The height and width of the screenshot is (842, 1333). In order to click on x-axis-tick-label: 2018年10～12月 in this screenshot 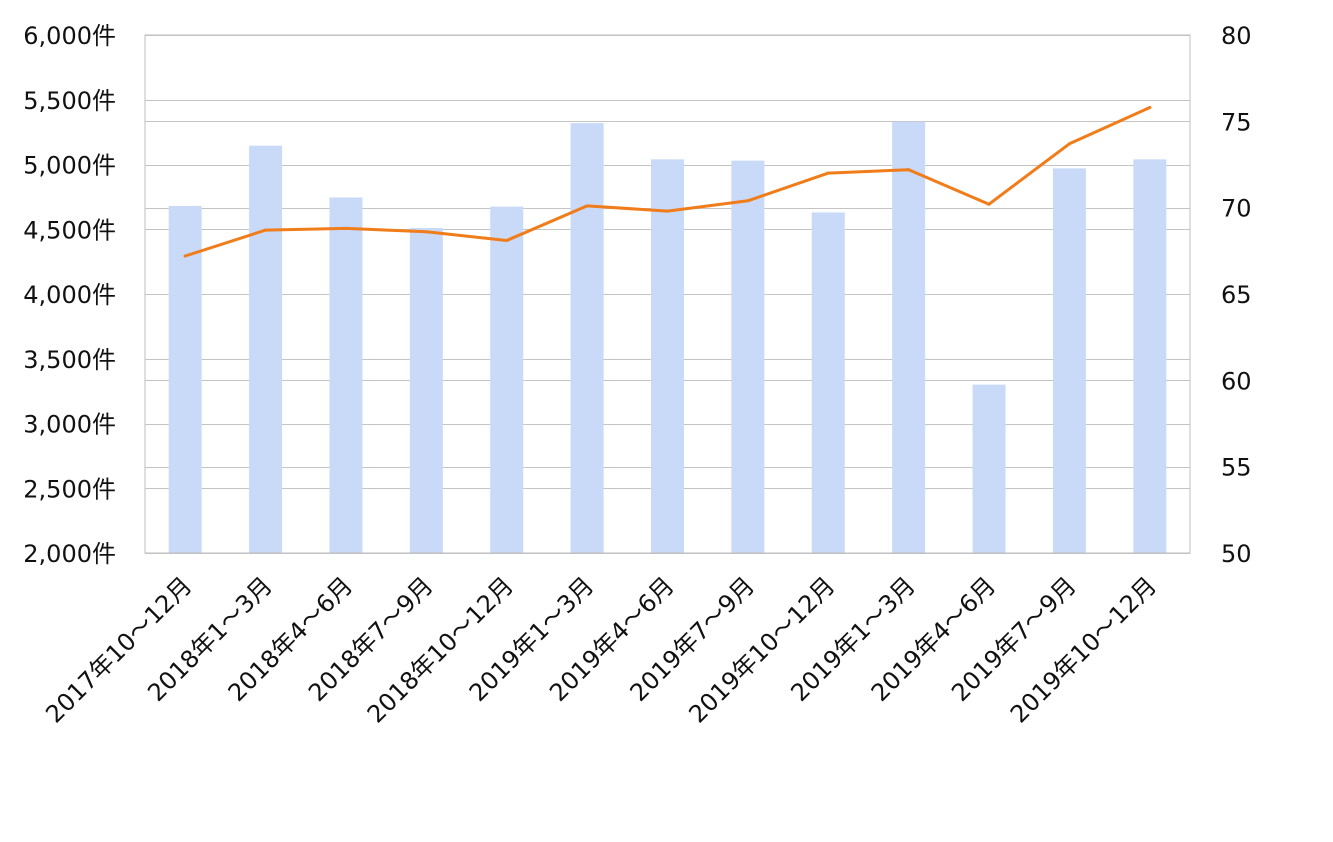, I will do `click(440, 649)`.